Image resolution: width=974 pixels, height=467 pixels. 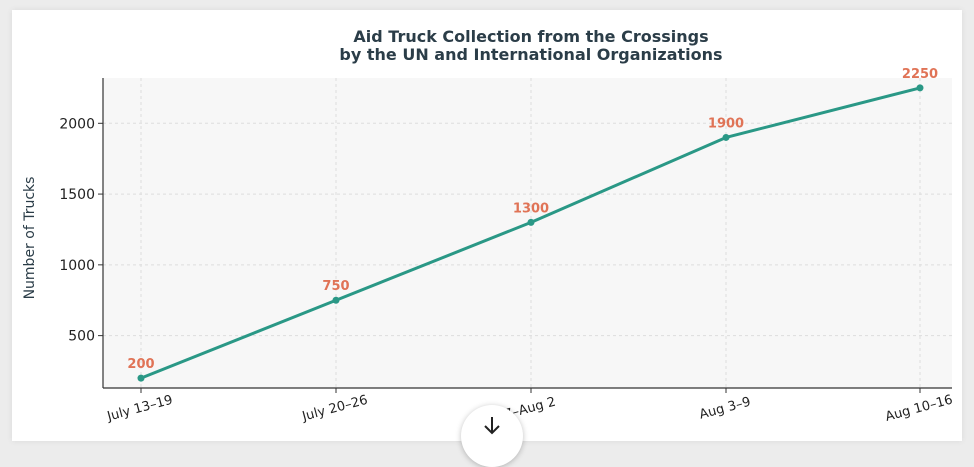 What do you see at coordinates (492, 426) in the screenshot?
I see `arrow-down-icon` at bounding box center [492, 426].